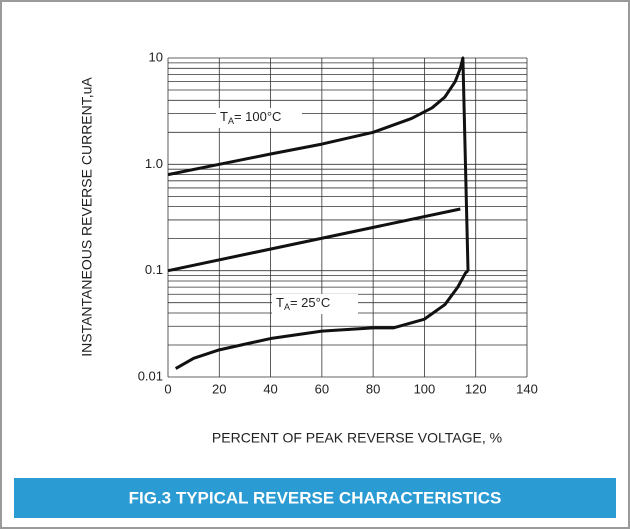  I want to click on x-tick-label: 0, so click(167, 388).